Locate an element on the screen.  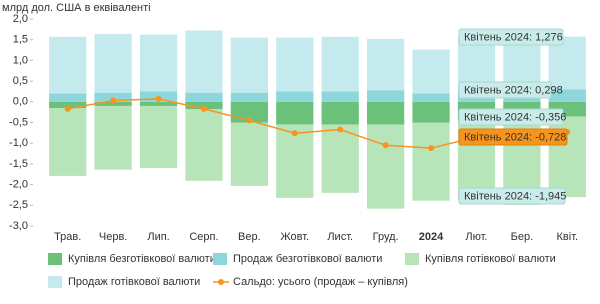
callout: Квітень 2024: 1,276 is located at coordinates (511, 37).